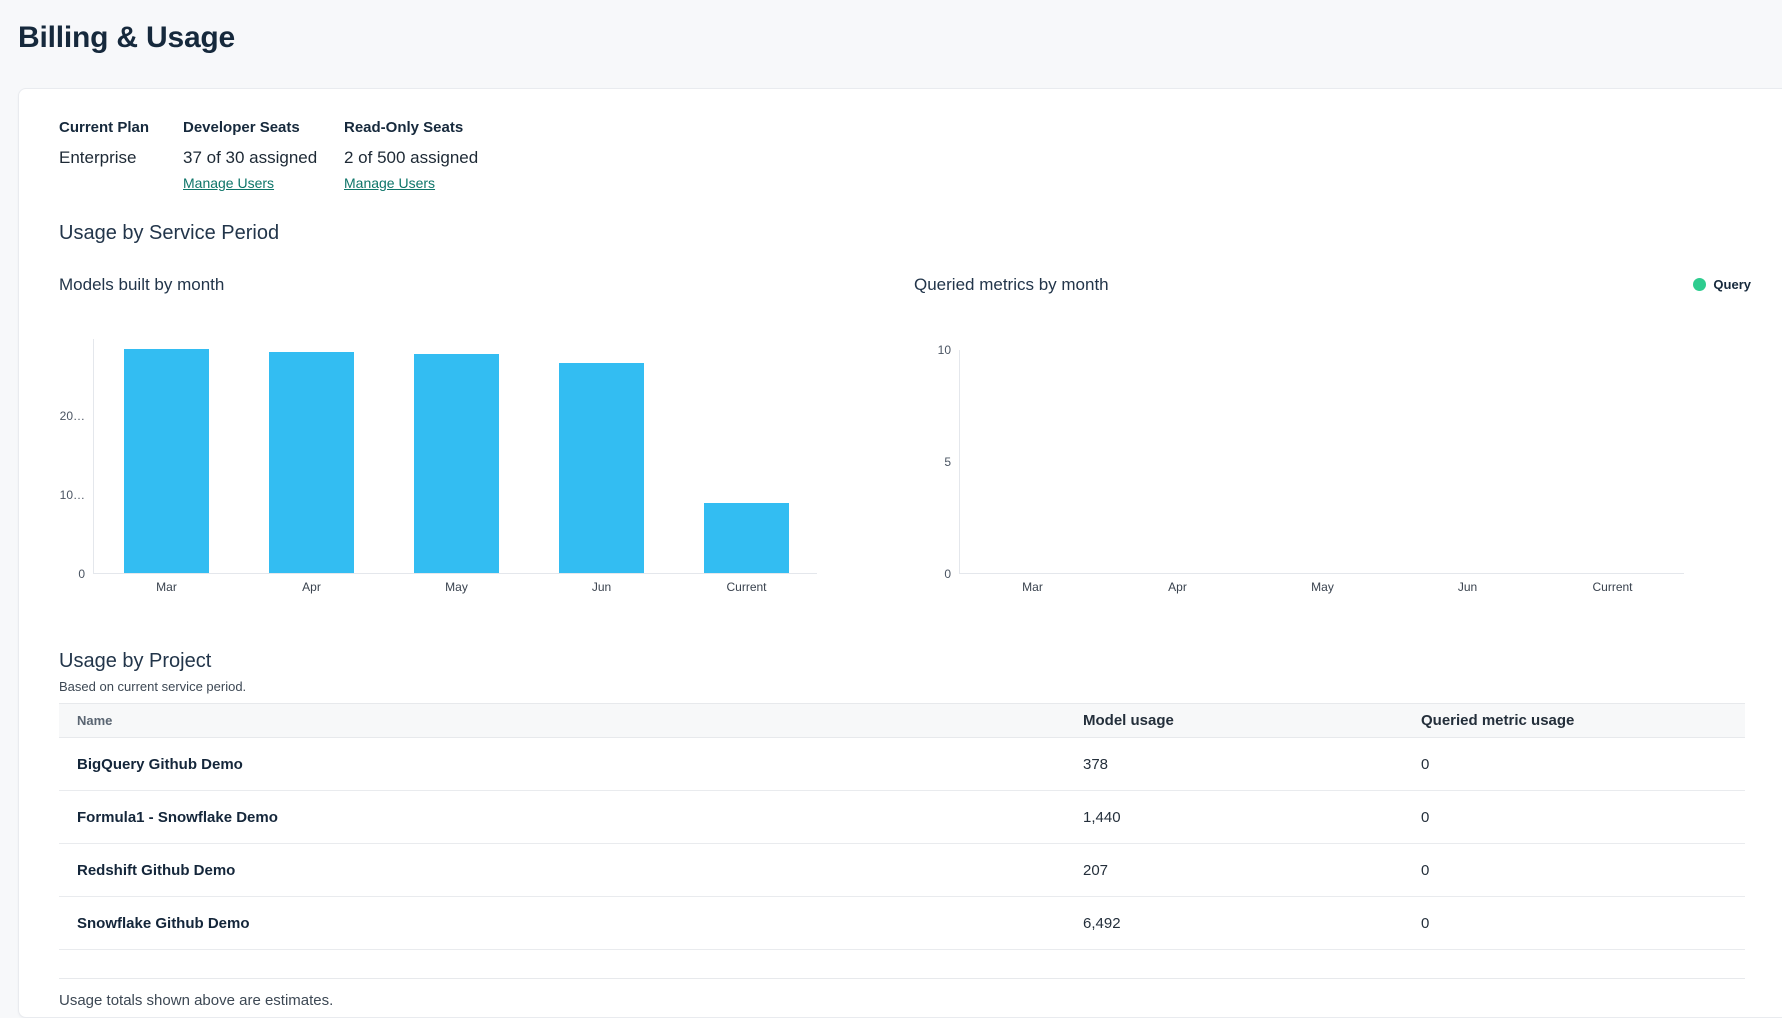 Image resolution: width=1782 pixels, height=1018 pixels. I want to click on table-row: Formula1 - Snowflake Demo 1,440 0, so click(902, 817).